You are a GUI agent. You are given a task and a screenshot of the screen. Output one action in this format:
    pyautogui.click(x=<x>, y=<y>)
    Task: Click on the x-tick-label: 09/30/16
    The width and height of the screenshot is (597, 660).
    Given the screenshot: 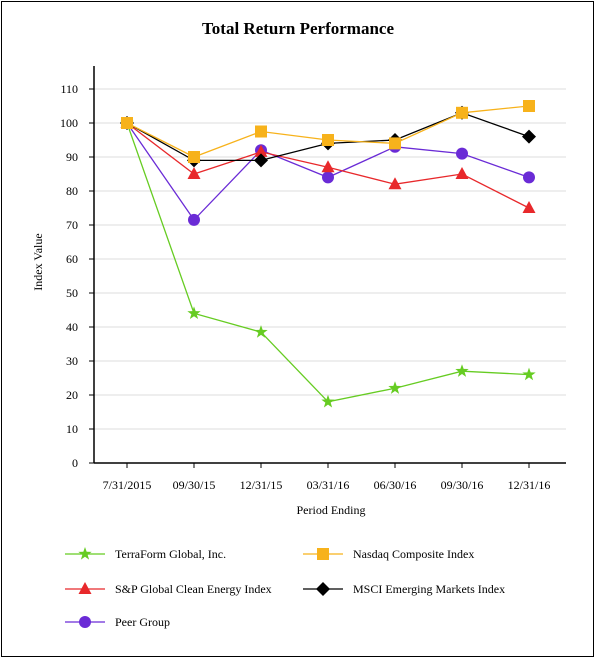 What is the action you would take?
    pyautogui.click(x=462, y=485)
    